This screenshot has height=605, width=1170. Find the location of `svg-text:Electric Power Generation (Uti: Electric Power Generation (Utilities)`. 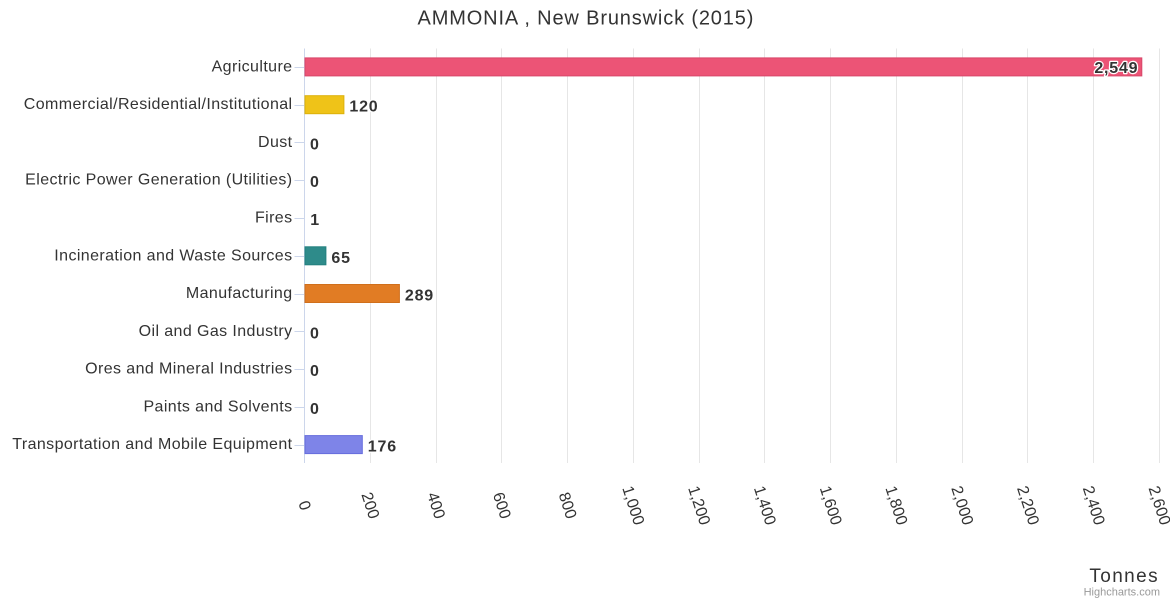

svg-text:Electric Power Generation (Uti: Electric Power Generation (Utilities) is located at coordinates (158, 180).